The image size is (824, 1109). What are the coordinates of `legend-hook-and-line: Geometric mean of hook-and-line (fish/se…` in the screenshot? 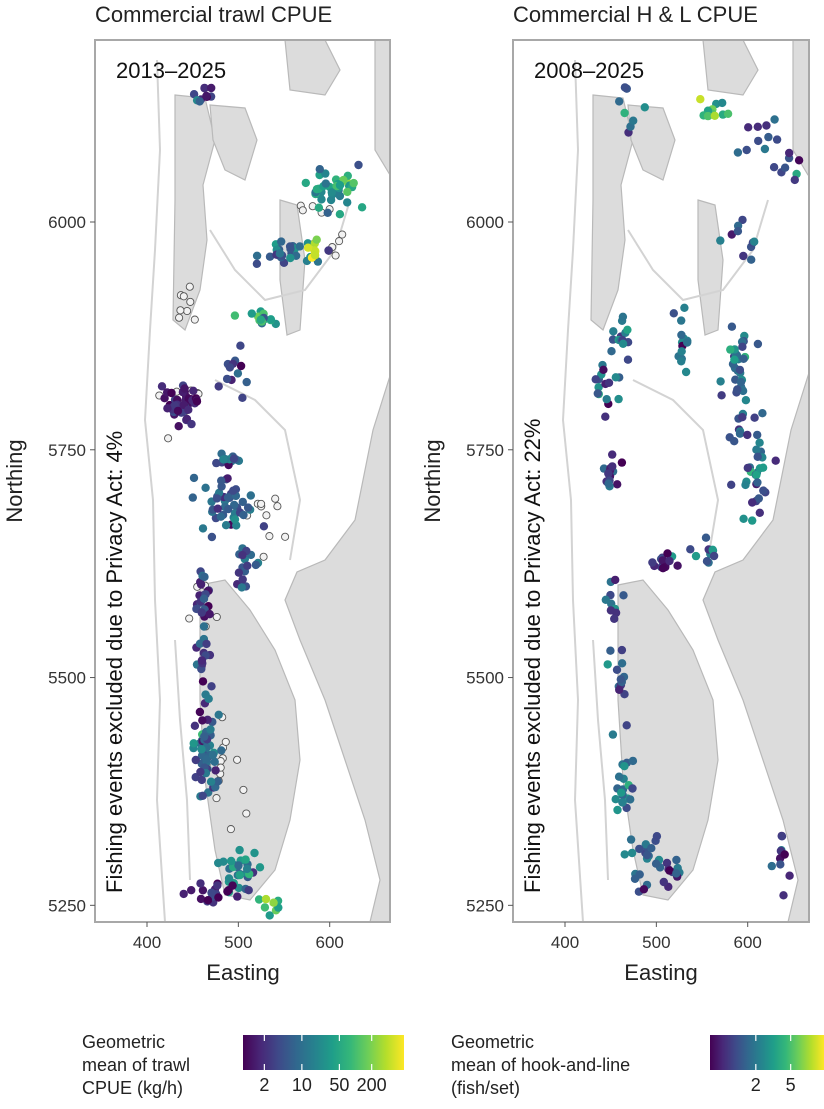 It's located at (637, 1065).